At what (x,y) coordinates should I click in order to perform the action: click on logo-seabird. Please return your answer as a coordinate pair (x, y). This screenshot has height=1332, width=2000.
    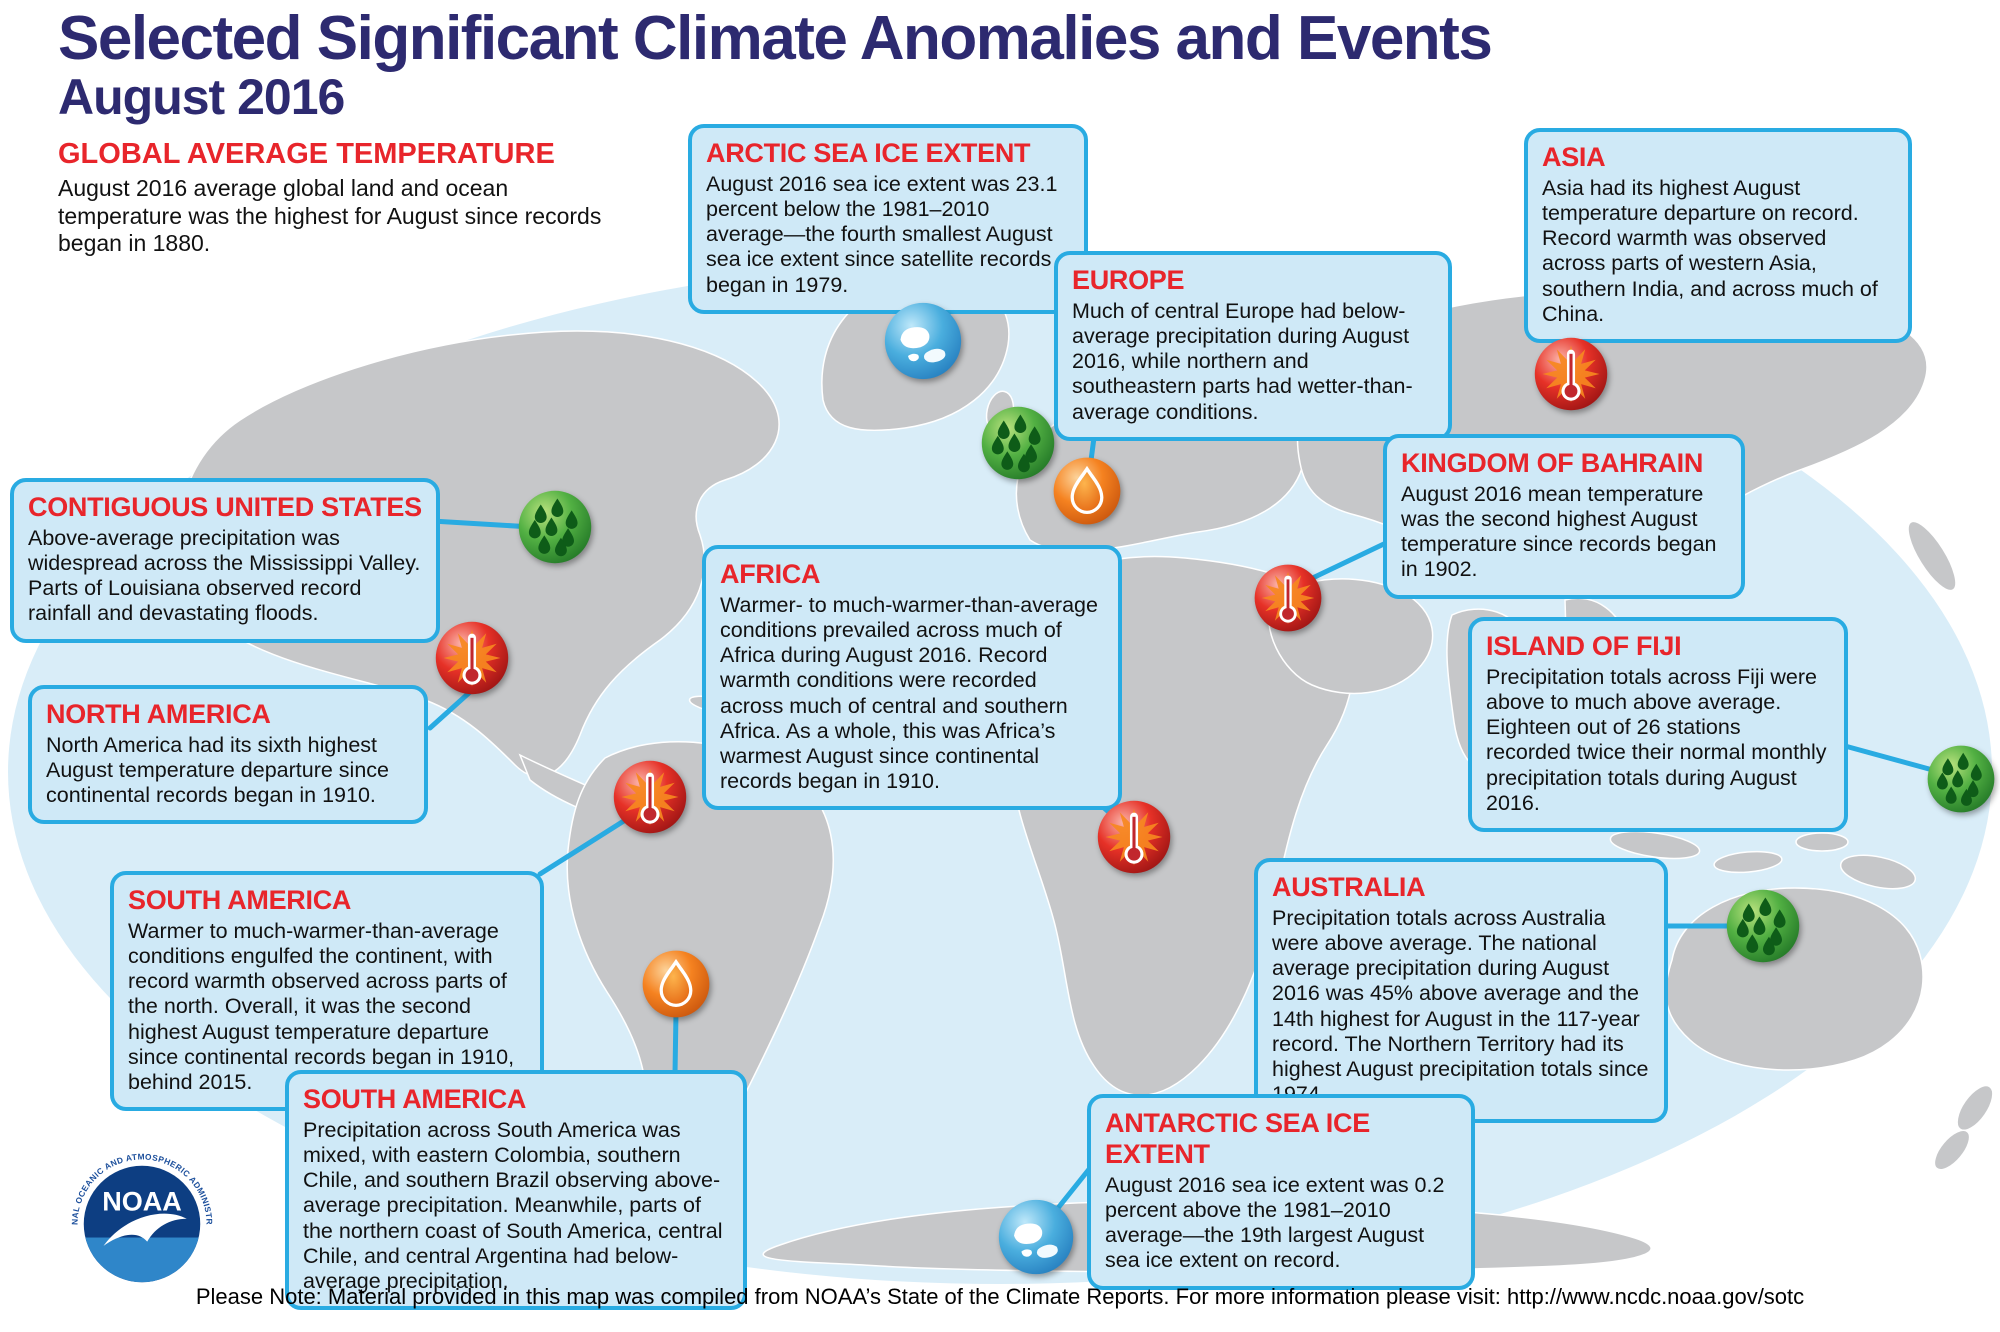
    Looking at the image, I should click on (145, 1229).